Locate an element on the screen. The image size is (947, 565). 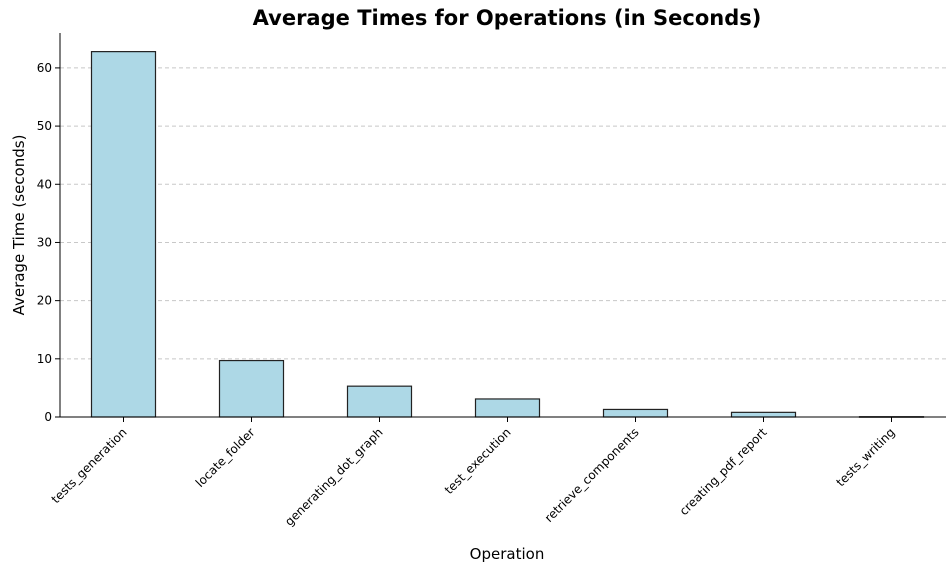
y-tick-label: 10 is located at coordinates (44, 359).